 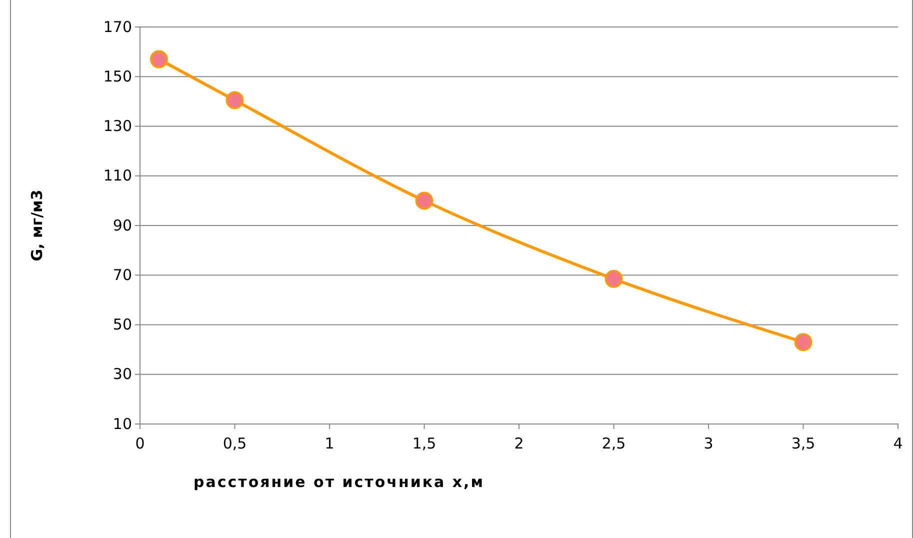 I want to click on x-axis-title: расстояние от источника х,м, so click(x=339, y=482).